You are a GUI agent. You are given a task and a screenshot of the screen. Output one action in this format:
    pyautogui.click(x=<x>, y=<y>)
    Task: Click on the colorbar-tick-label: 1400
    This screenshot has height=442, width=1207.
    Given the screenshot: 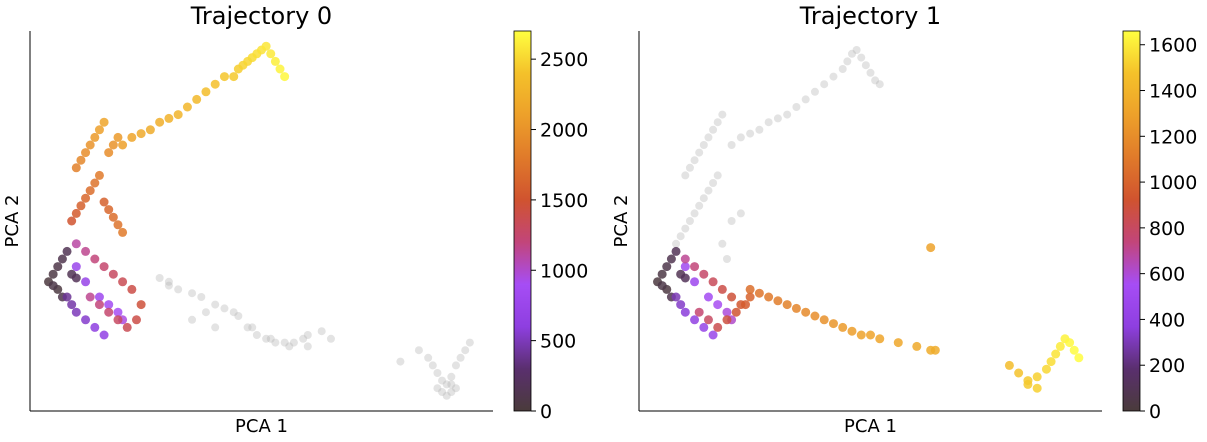 What is the action you would take?
    pyautogui.click(x=1173, y=92)
    